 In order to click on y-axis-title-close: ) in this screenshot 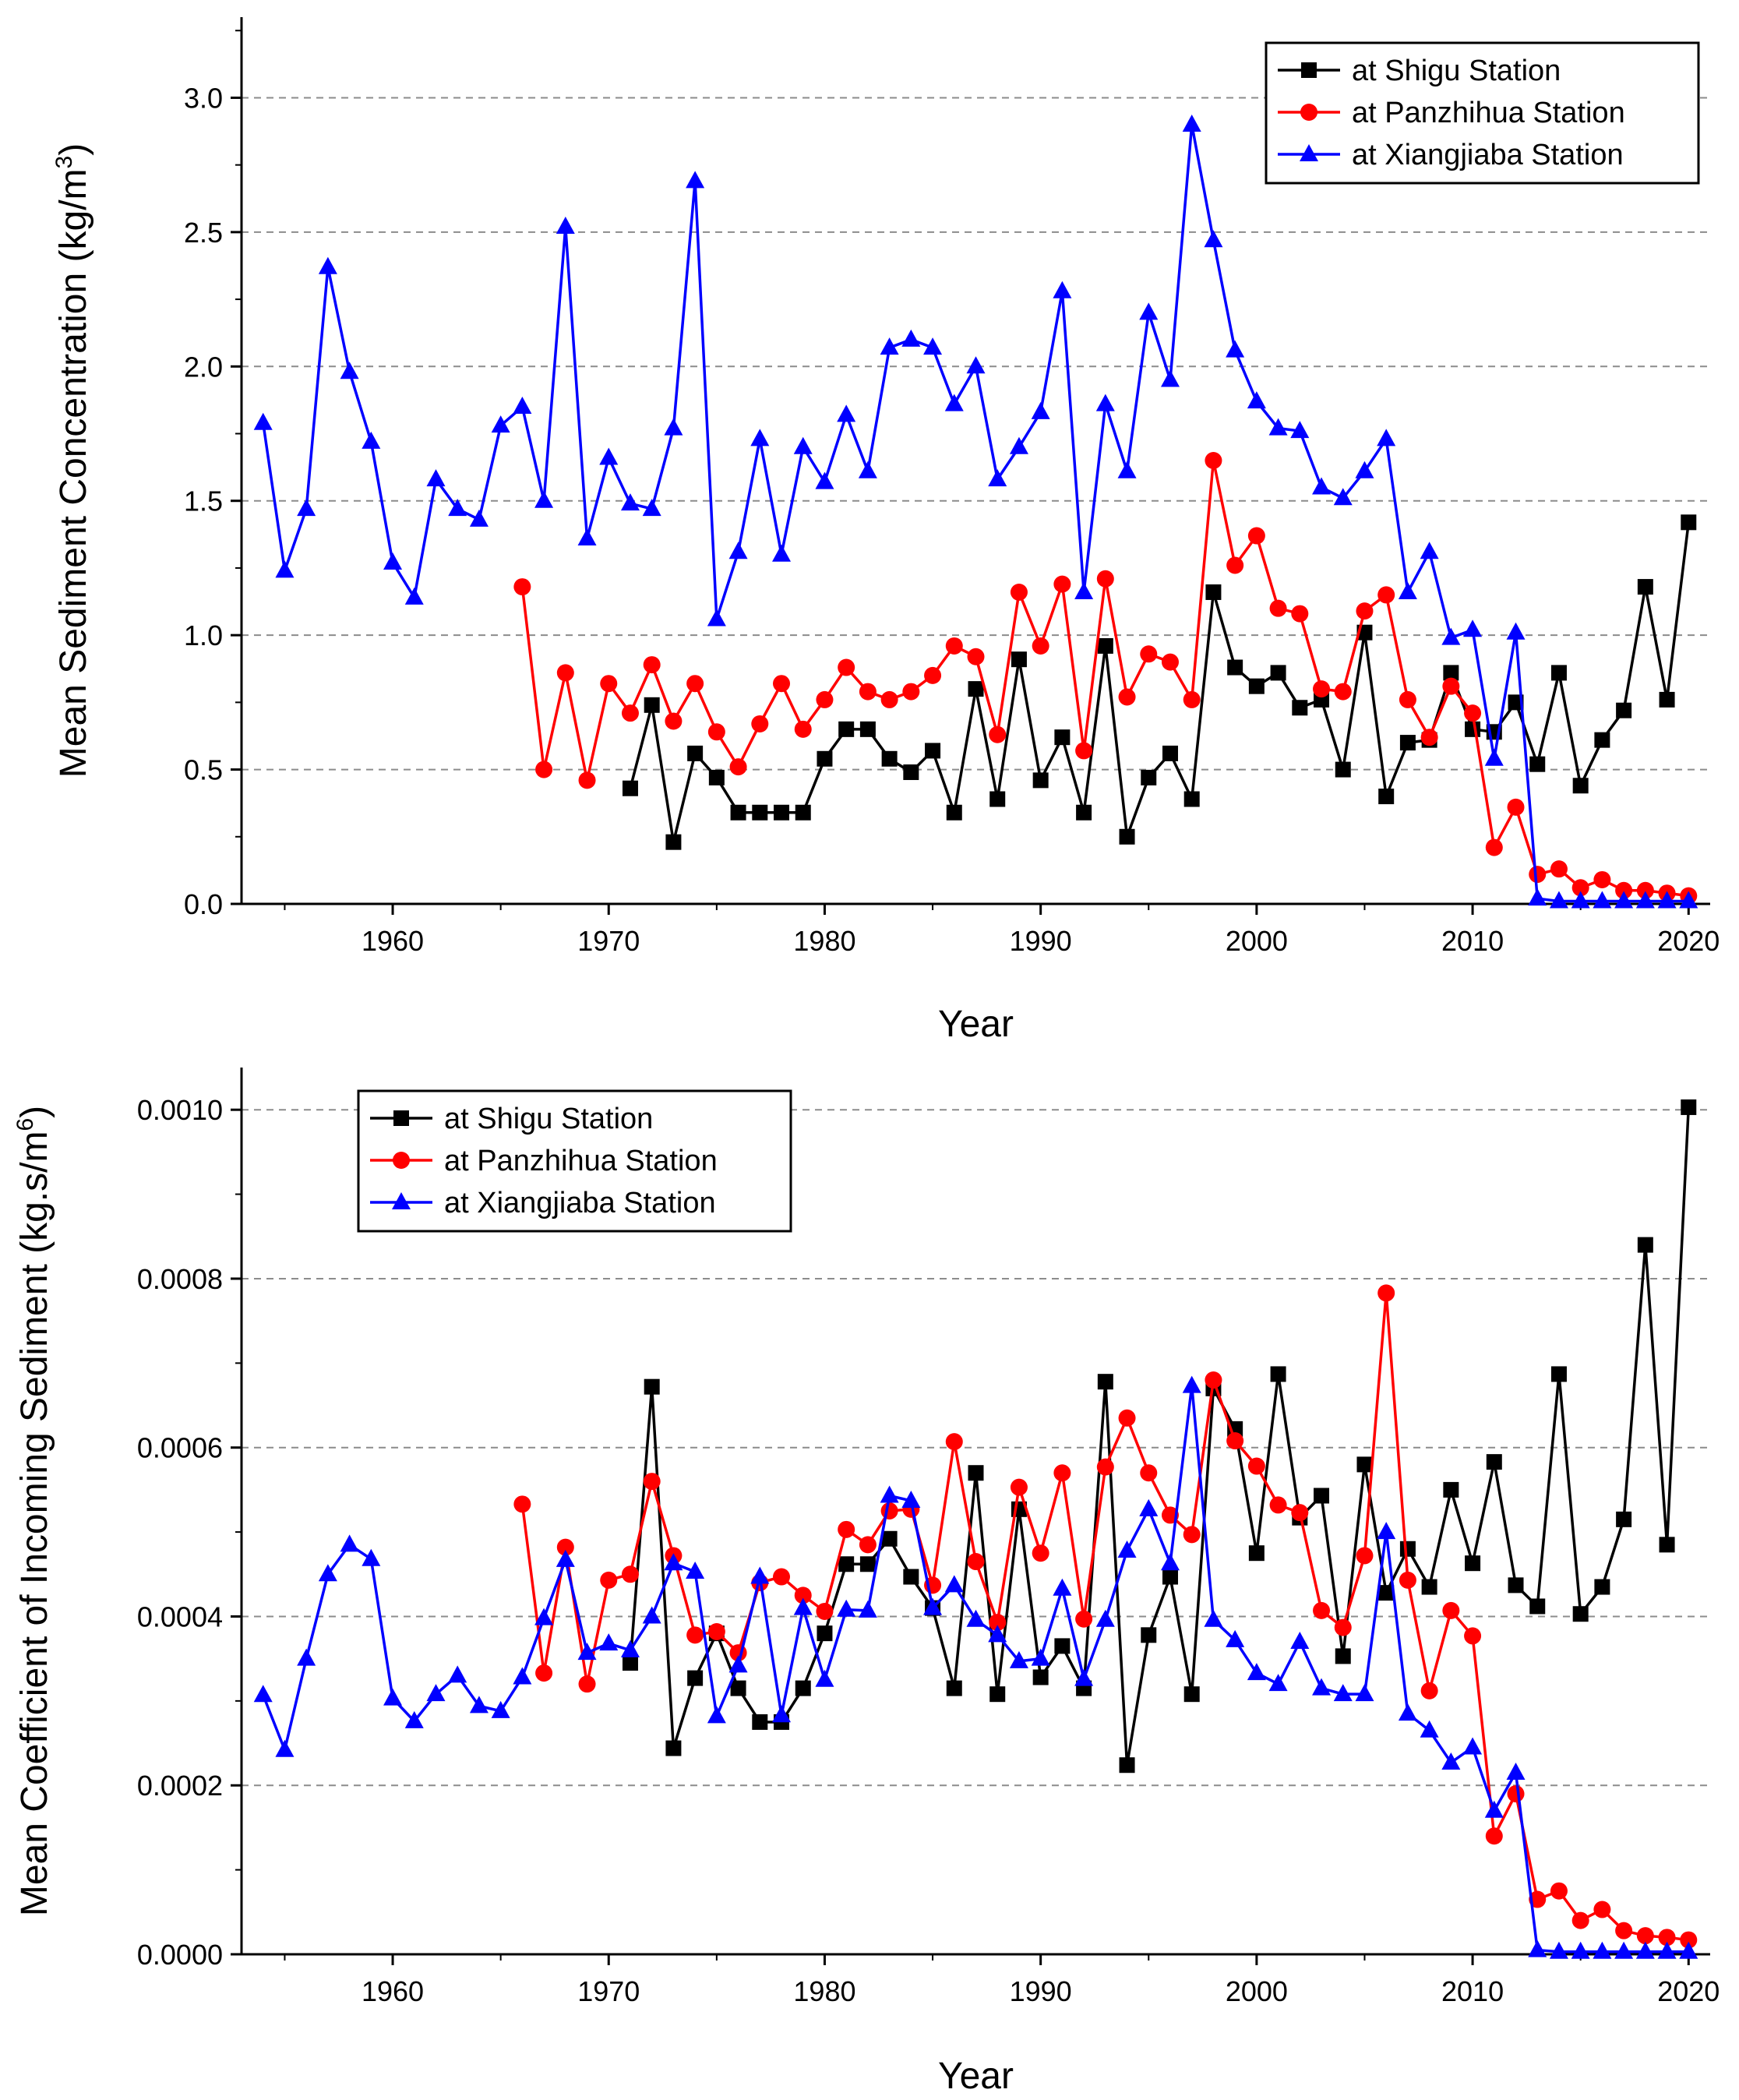, I will do `click(73, 150)`.